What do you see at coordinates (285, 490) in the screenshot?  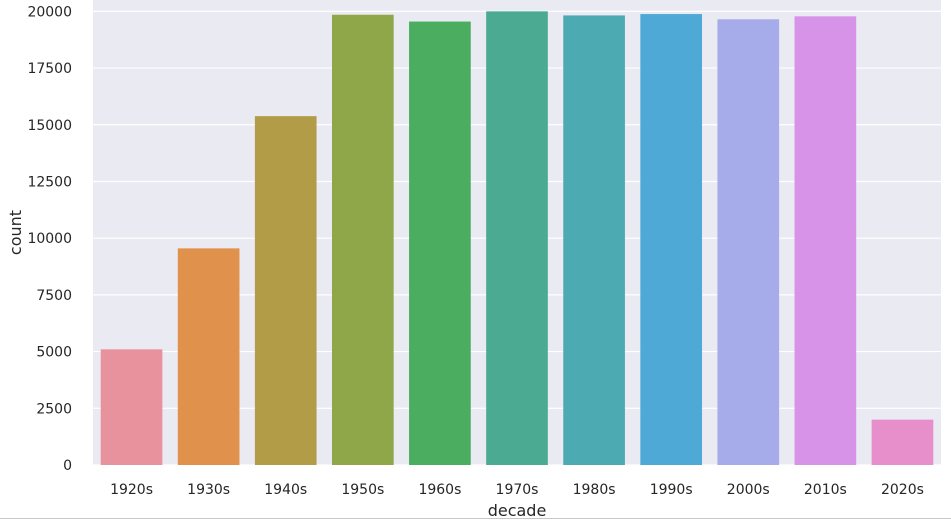 I see `x-tick-label: 1940s` at bounding box center [285, 490].